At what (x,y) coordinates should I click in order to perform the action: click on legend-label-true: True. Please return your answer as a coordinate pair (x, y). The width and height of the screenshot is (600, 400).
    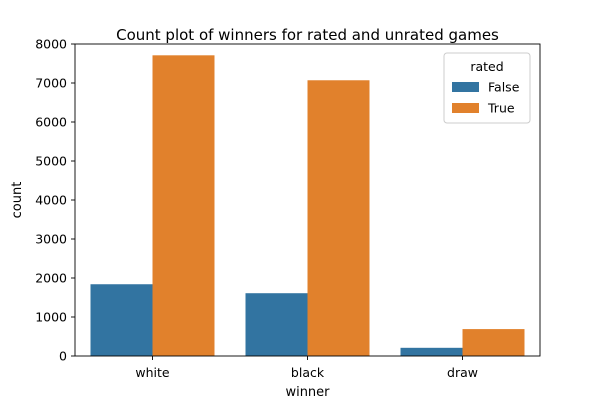
    Looking at the image, I should click on (501, 108).